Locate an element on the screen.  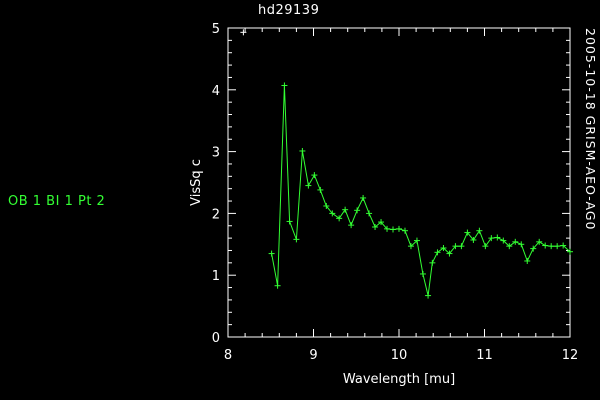
y-tick-label: 3 is located at coordinates (216, 153).